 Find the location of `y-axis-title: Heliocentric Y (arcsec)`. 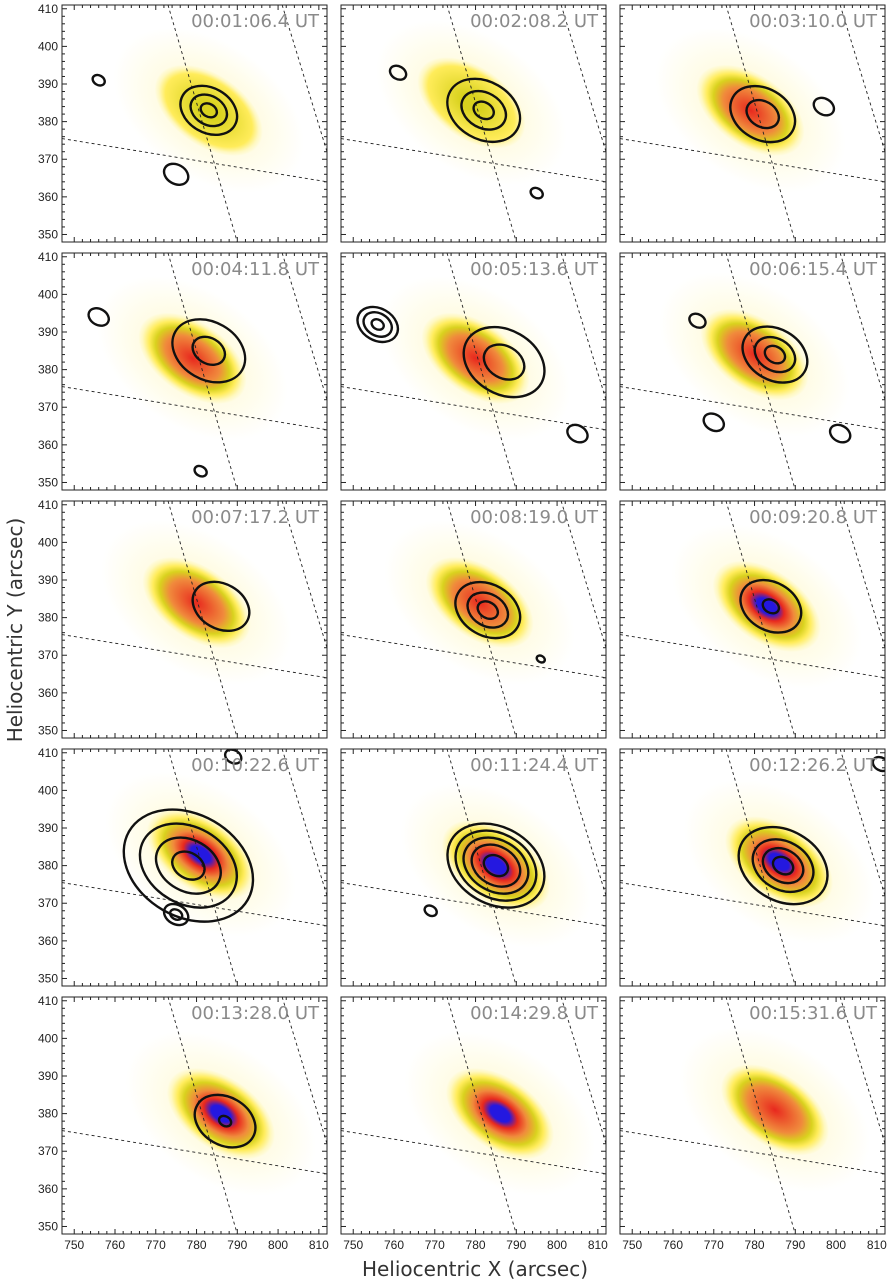

y-axis-title: Heliocentric Y (arcsec) is located at coordinates (15, 630).